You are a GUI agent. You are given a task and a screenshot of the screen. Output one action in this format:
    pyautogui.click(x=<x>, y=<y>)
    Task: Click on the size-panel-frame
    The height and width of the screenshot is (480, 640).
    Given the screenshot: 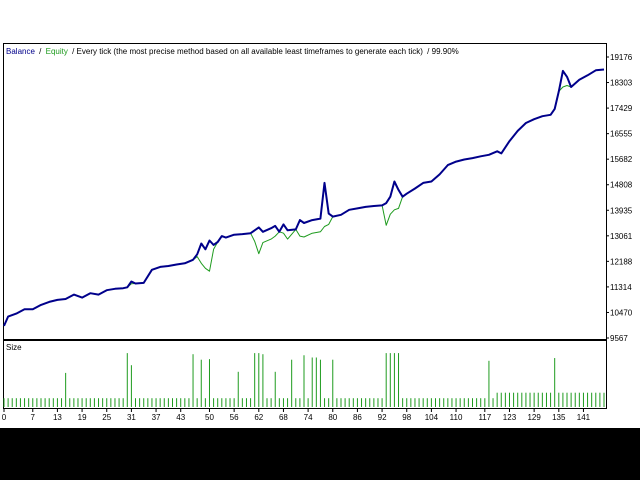 What is the action you would take?
    pyautogui.click(x=305, y=374)
    